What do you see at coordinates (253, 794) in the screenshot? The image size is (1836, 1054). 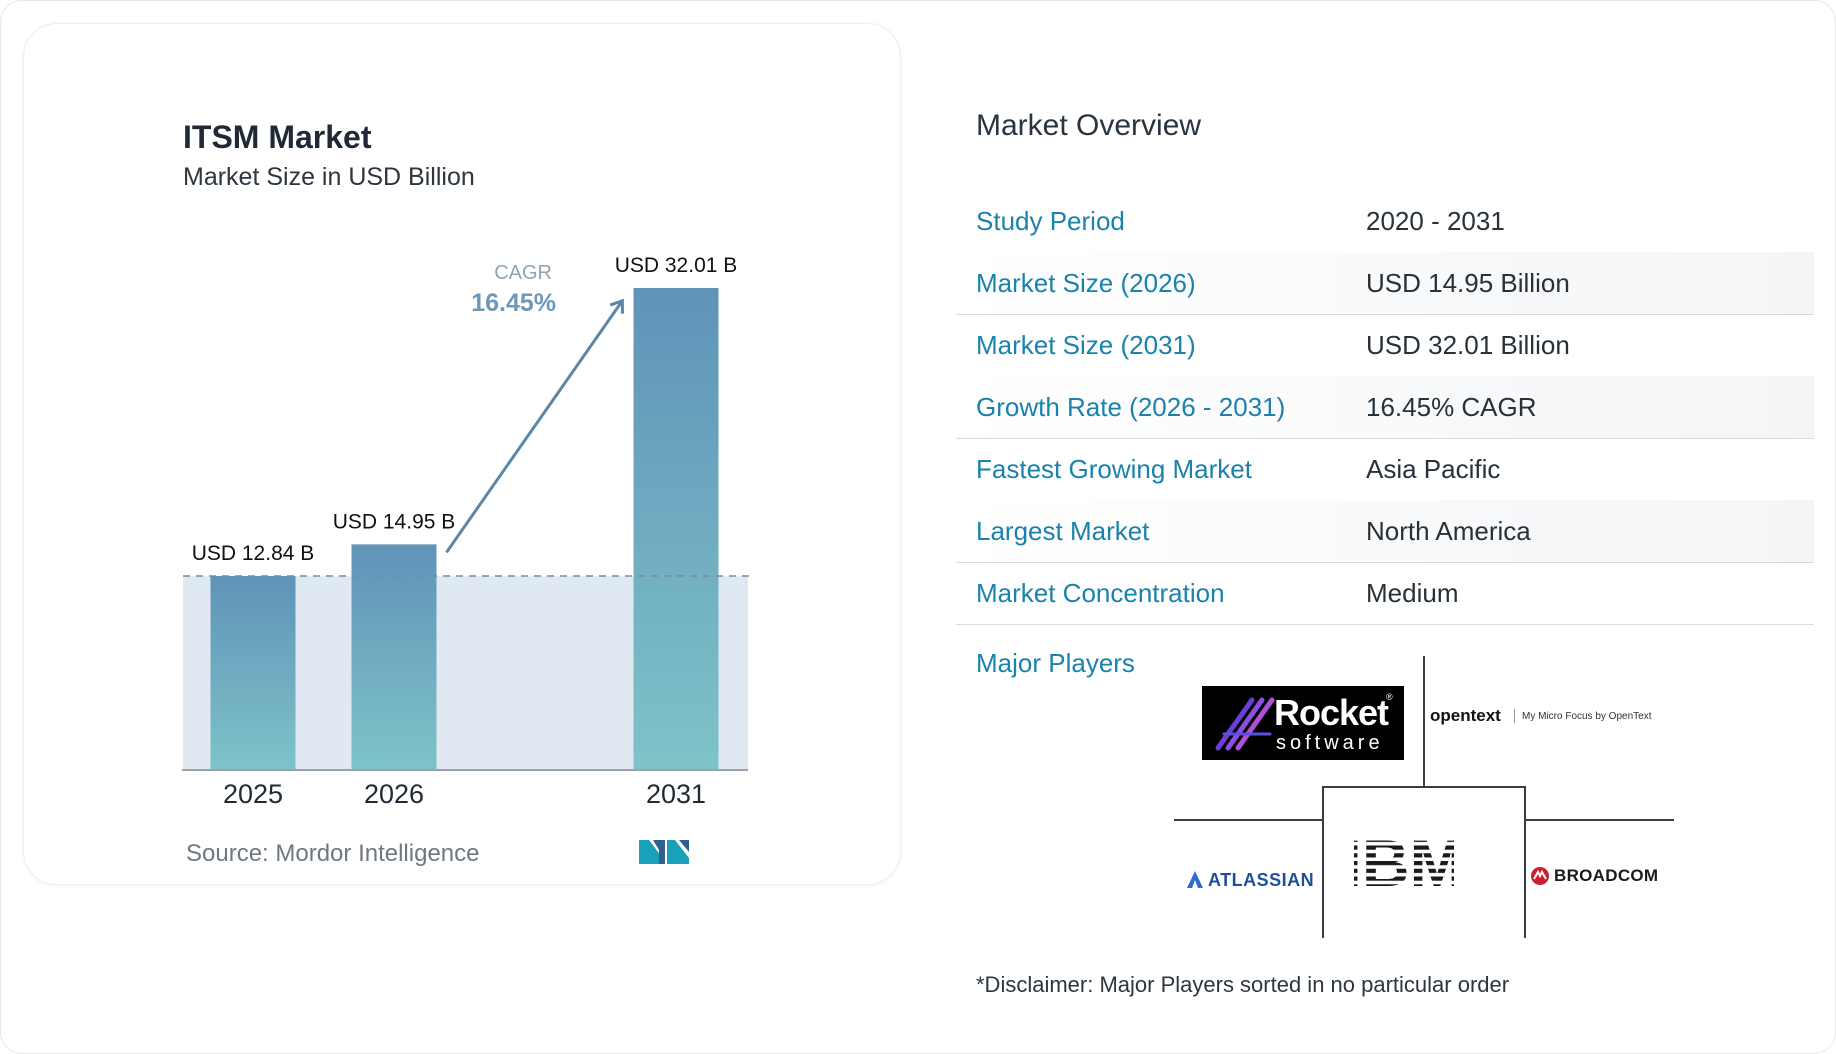 I see `x-tick-label: 2025` at bounding box center [253, 794].